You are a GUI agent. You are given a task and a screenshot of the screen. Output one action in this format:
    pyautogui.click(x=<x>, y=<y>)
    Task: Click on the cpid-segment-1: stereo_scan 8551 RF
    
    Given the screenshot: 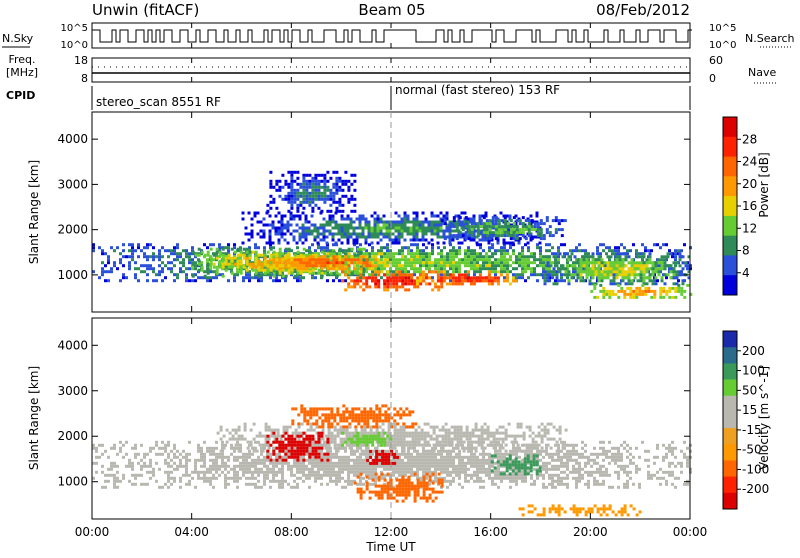 What is the action you would take?
    pyautogui.click(x=158, y=102)
    